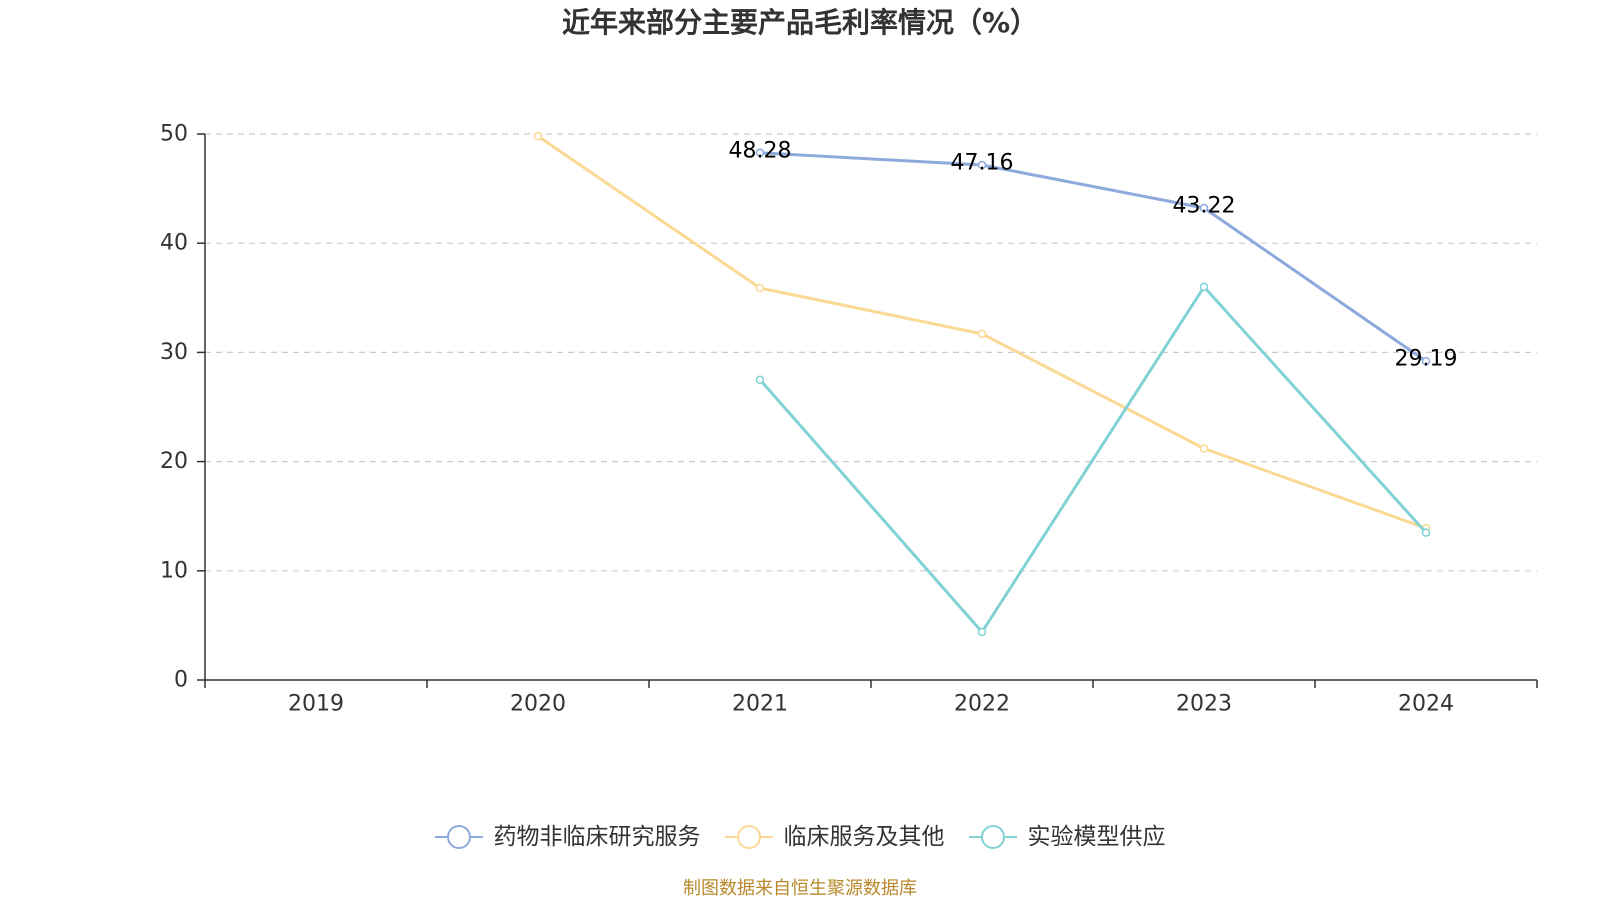 The width and height of the screenshot is (1600, 900). I want to click on series-1-line, so click(1093, 257).